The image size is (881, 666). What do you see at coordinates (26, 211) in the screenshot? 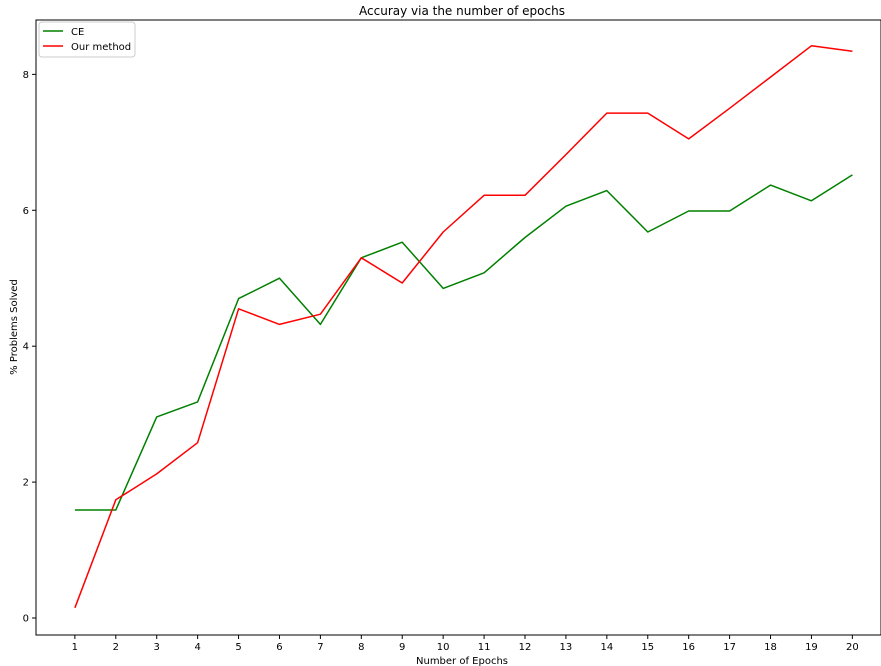
I see `y-tick-label: 6` at bounding box center [26, 211].